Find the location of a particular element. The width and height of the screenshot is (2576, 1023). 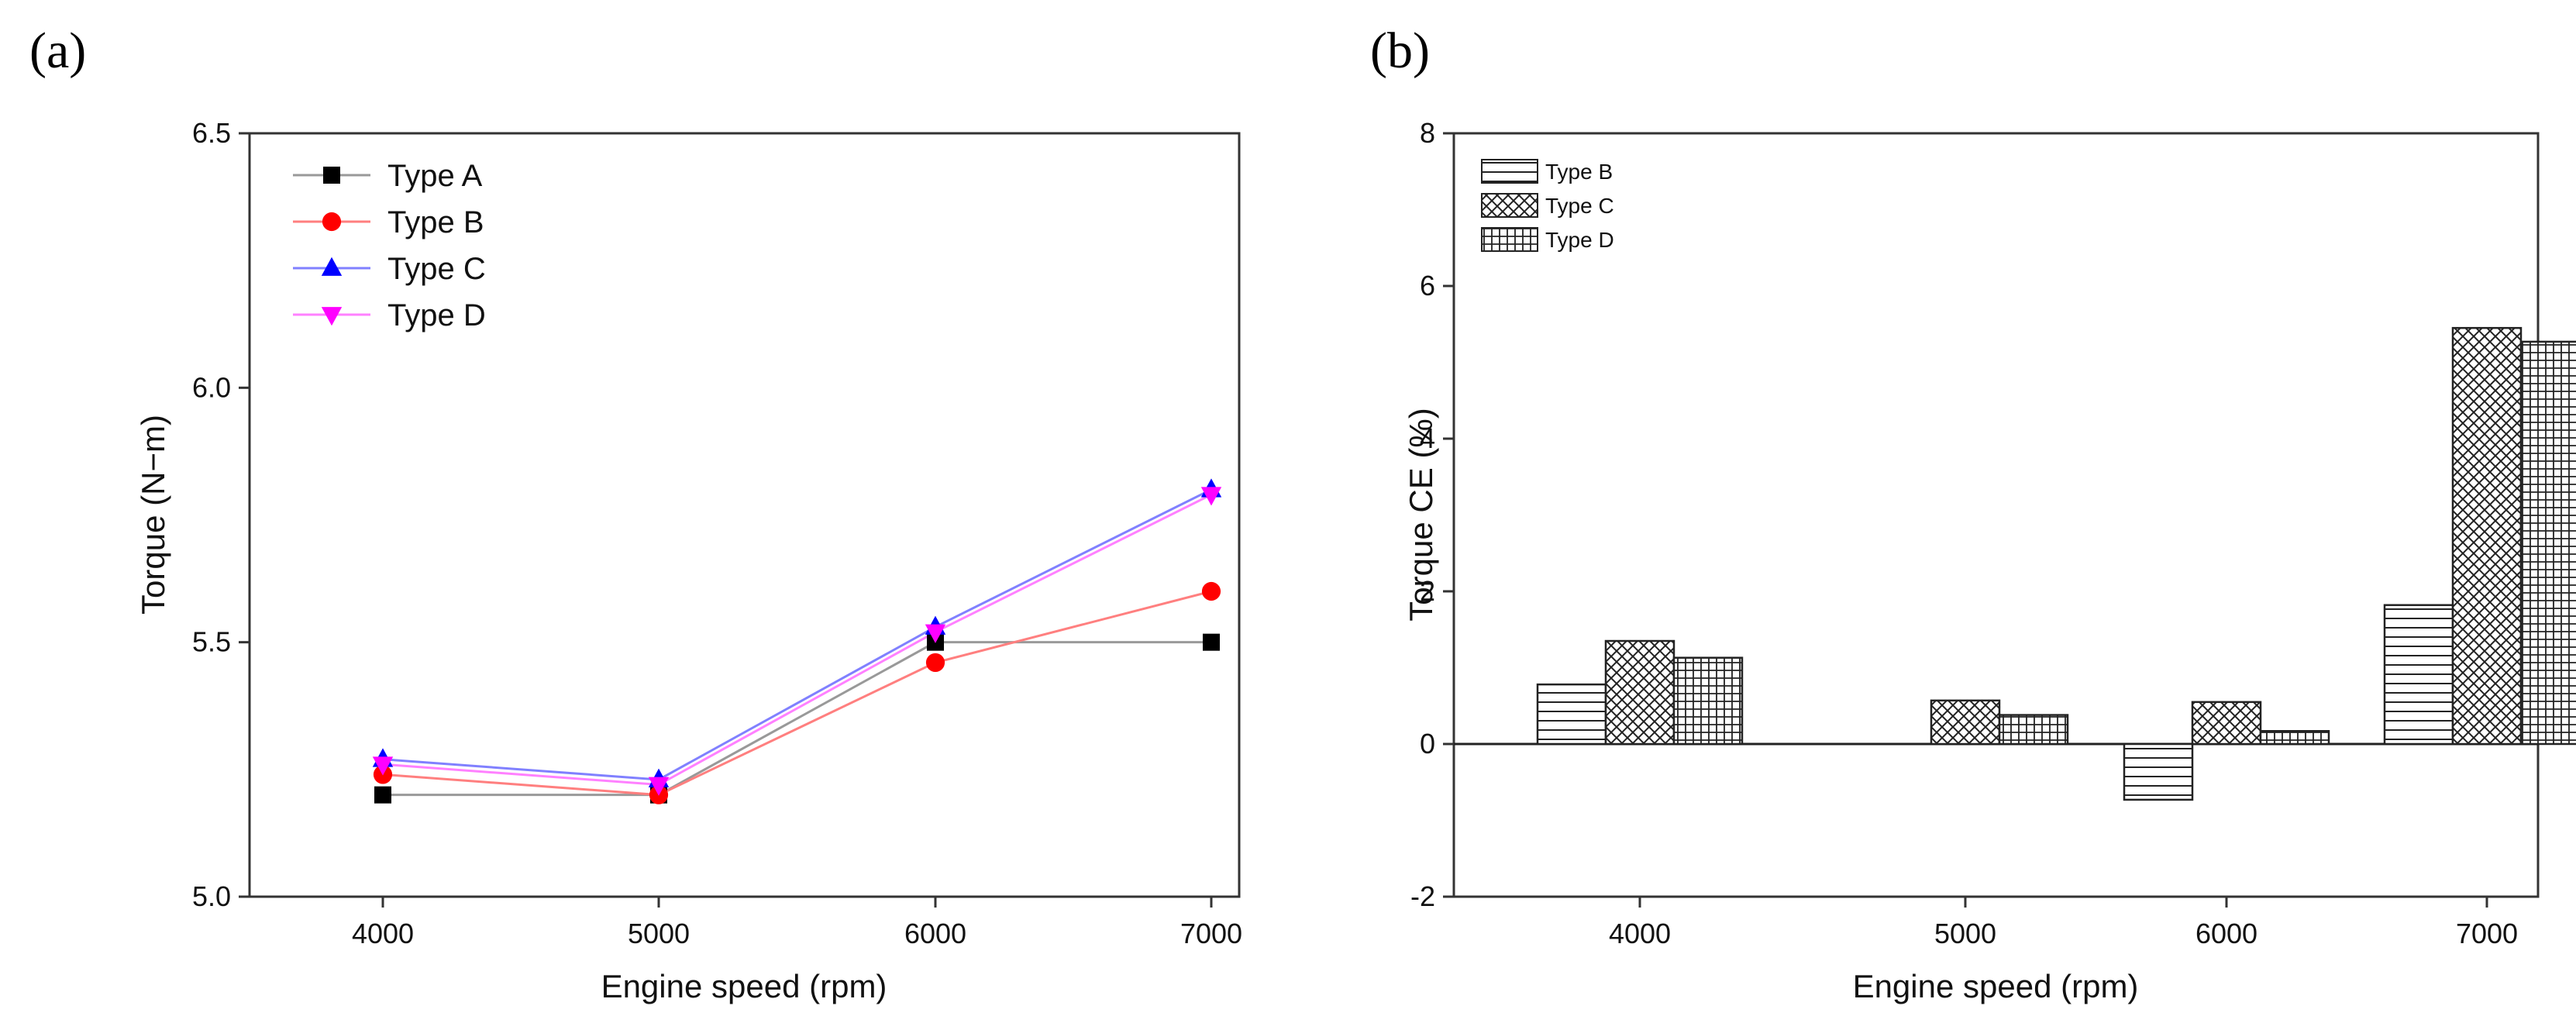

y-tick-label: 0 is located at coordinates (1427, 744).